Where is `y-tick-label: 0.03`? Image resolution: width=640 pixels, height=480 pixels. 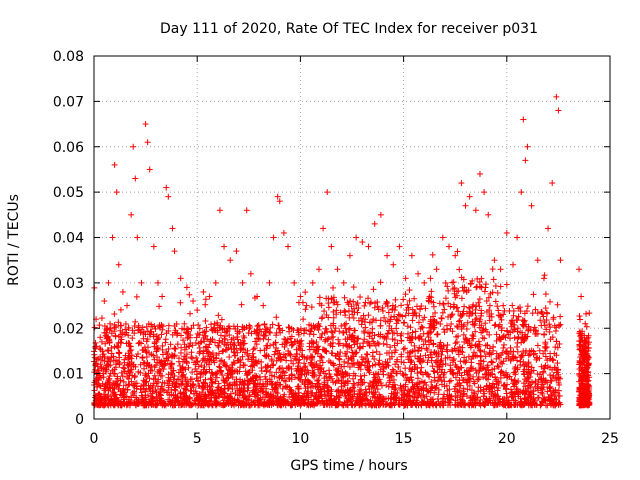 y-tick-label: 0.03 is located at coordinates (68, 284).